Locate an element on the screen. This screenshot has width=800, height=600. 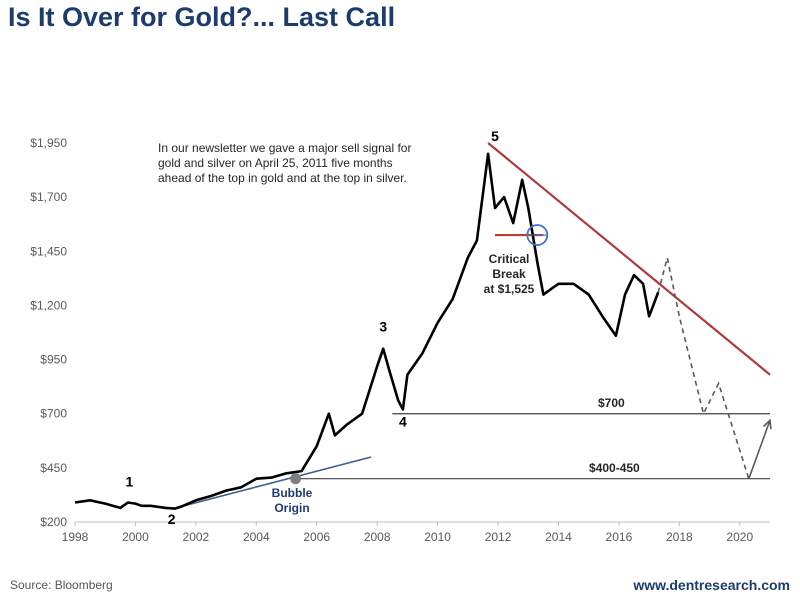
y-tick-label: $1,450 is located at coordinates (48, 251).